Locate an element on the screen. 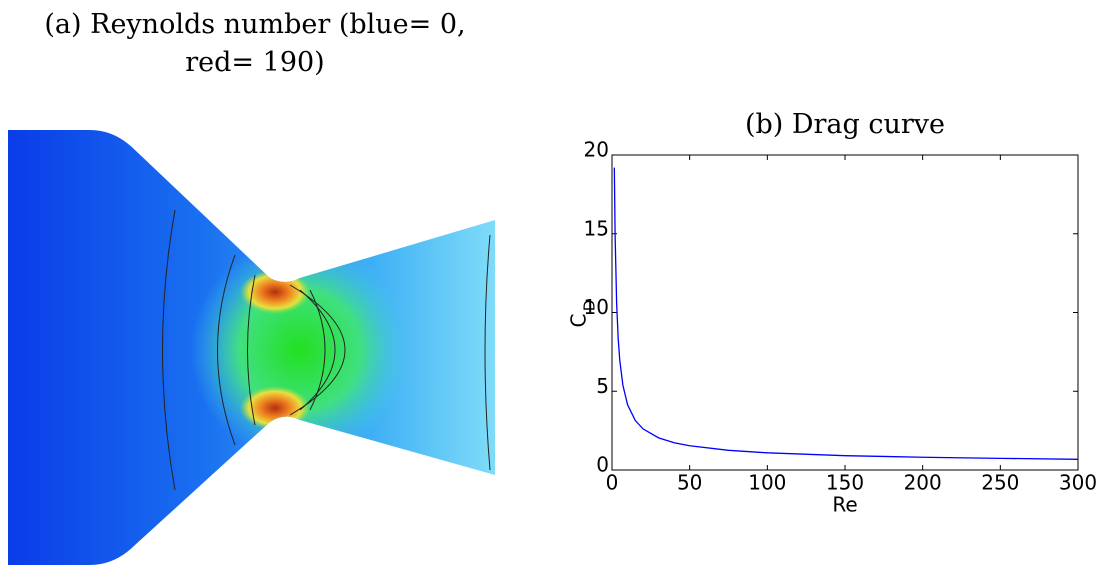 This screenshot has width=1102, height=569. x-axis-label: Re is located at coordinates (844, 505).